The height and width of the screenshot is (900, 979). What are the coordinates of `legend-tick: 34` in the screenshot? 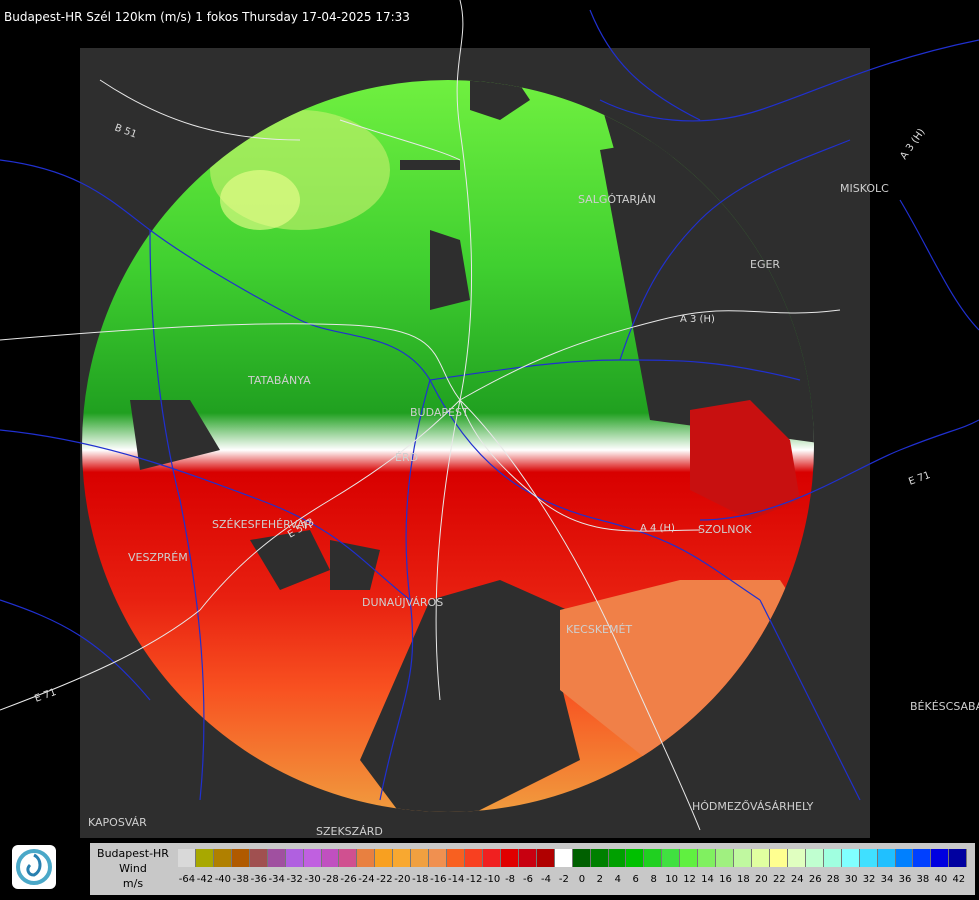 It's located at (887, 879).